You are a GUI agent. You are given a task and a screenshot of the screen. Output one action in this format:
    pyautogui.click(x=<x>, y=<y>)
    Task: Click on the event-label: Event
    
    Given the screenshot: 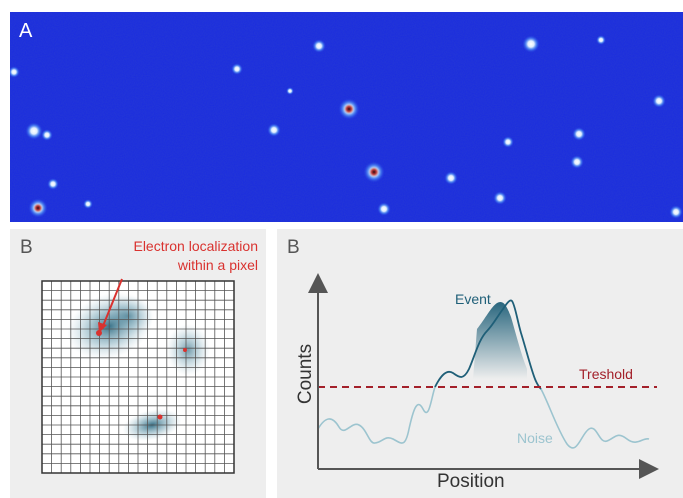 What is the action you would take?
    pyautogui.click(x=473, y=299)
    